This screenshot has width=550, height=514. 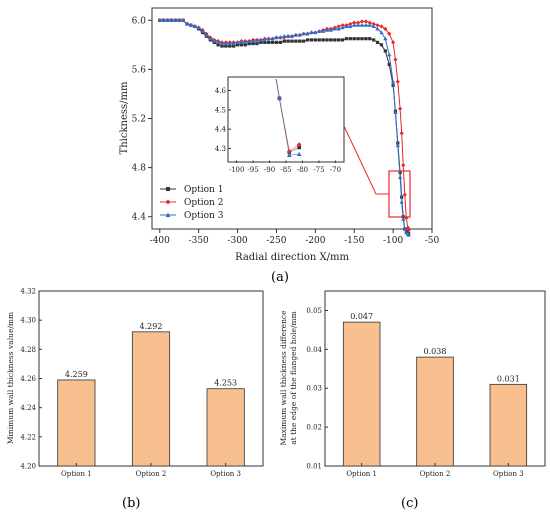 I want to click on y-axis-label-c-line-1: Maximum wall thickness difference, so click(x=283, y=378).